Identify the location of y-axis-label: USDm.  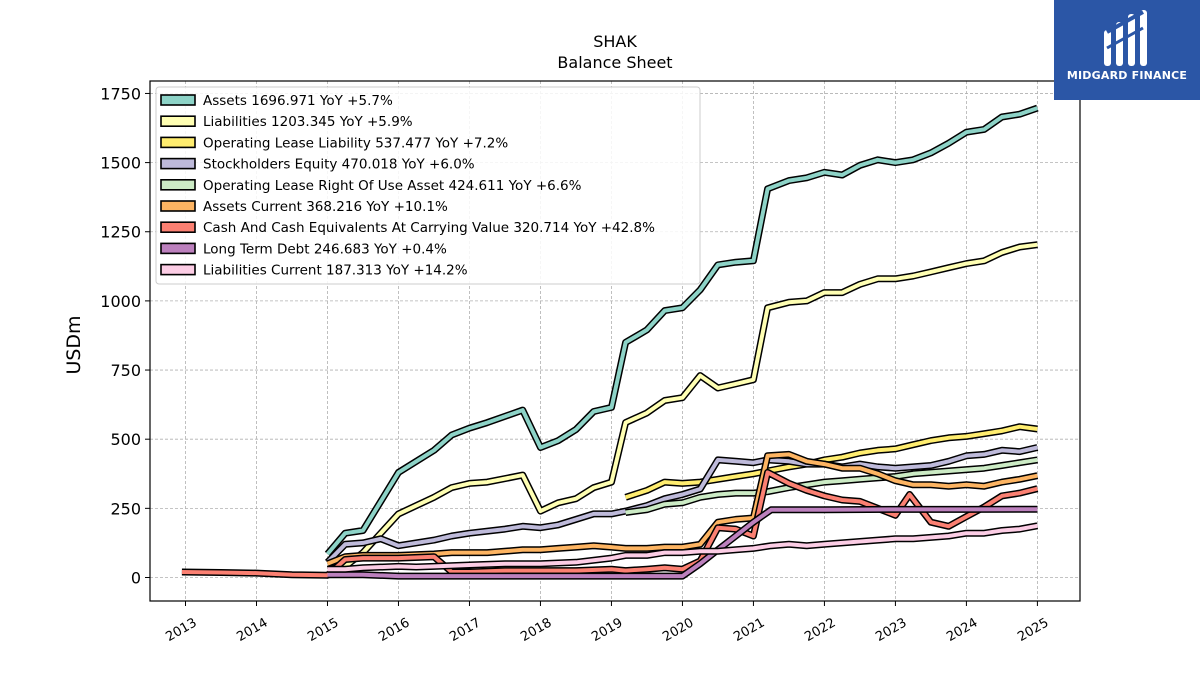
(74, 344).